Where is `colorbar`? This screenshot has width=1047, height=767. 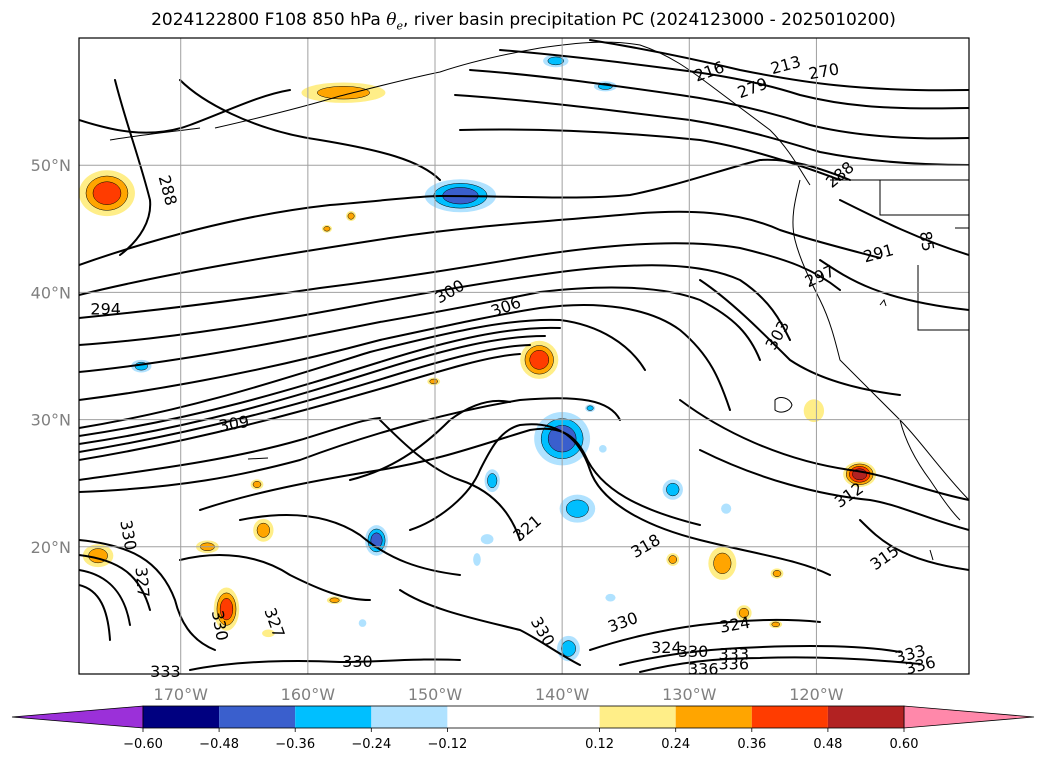
colorbar is located at coordinates (523, 717).